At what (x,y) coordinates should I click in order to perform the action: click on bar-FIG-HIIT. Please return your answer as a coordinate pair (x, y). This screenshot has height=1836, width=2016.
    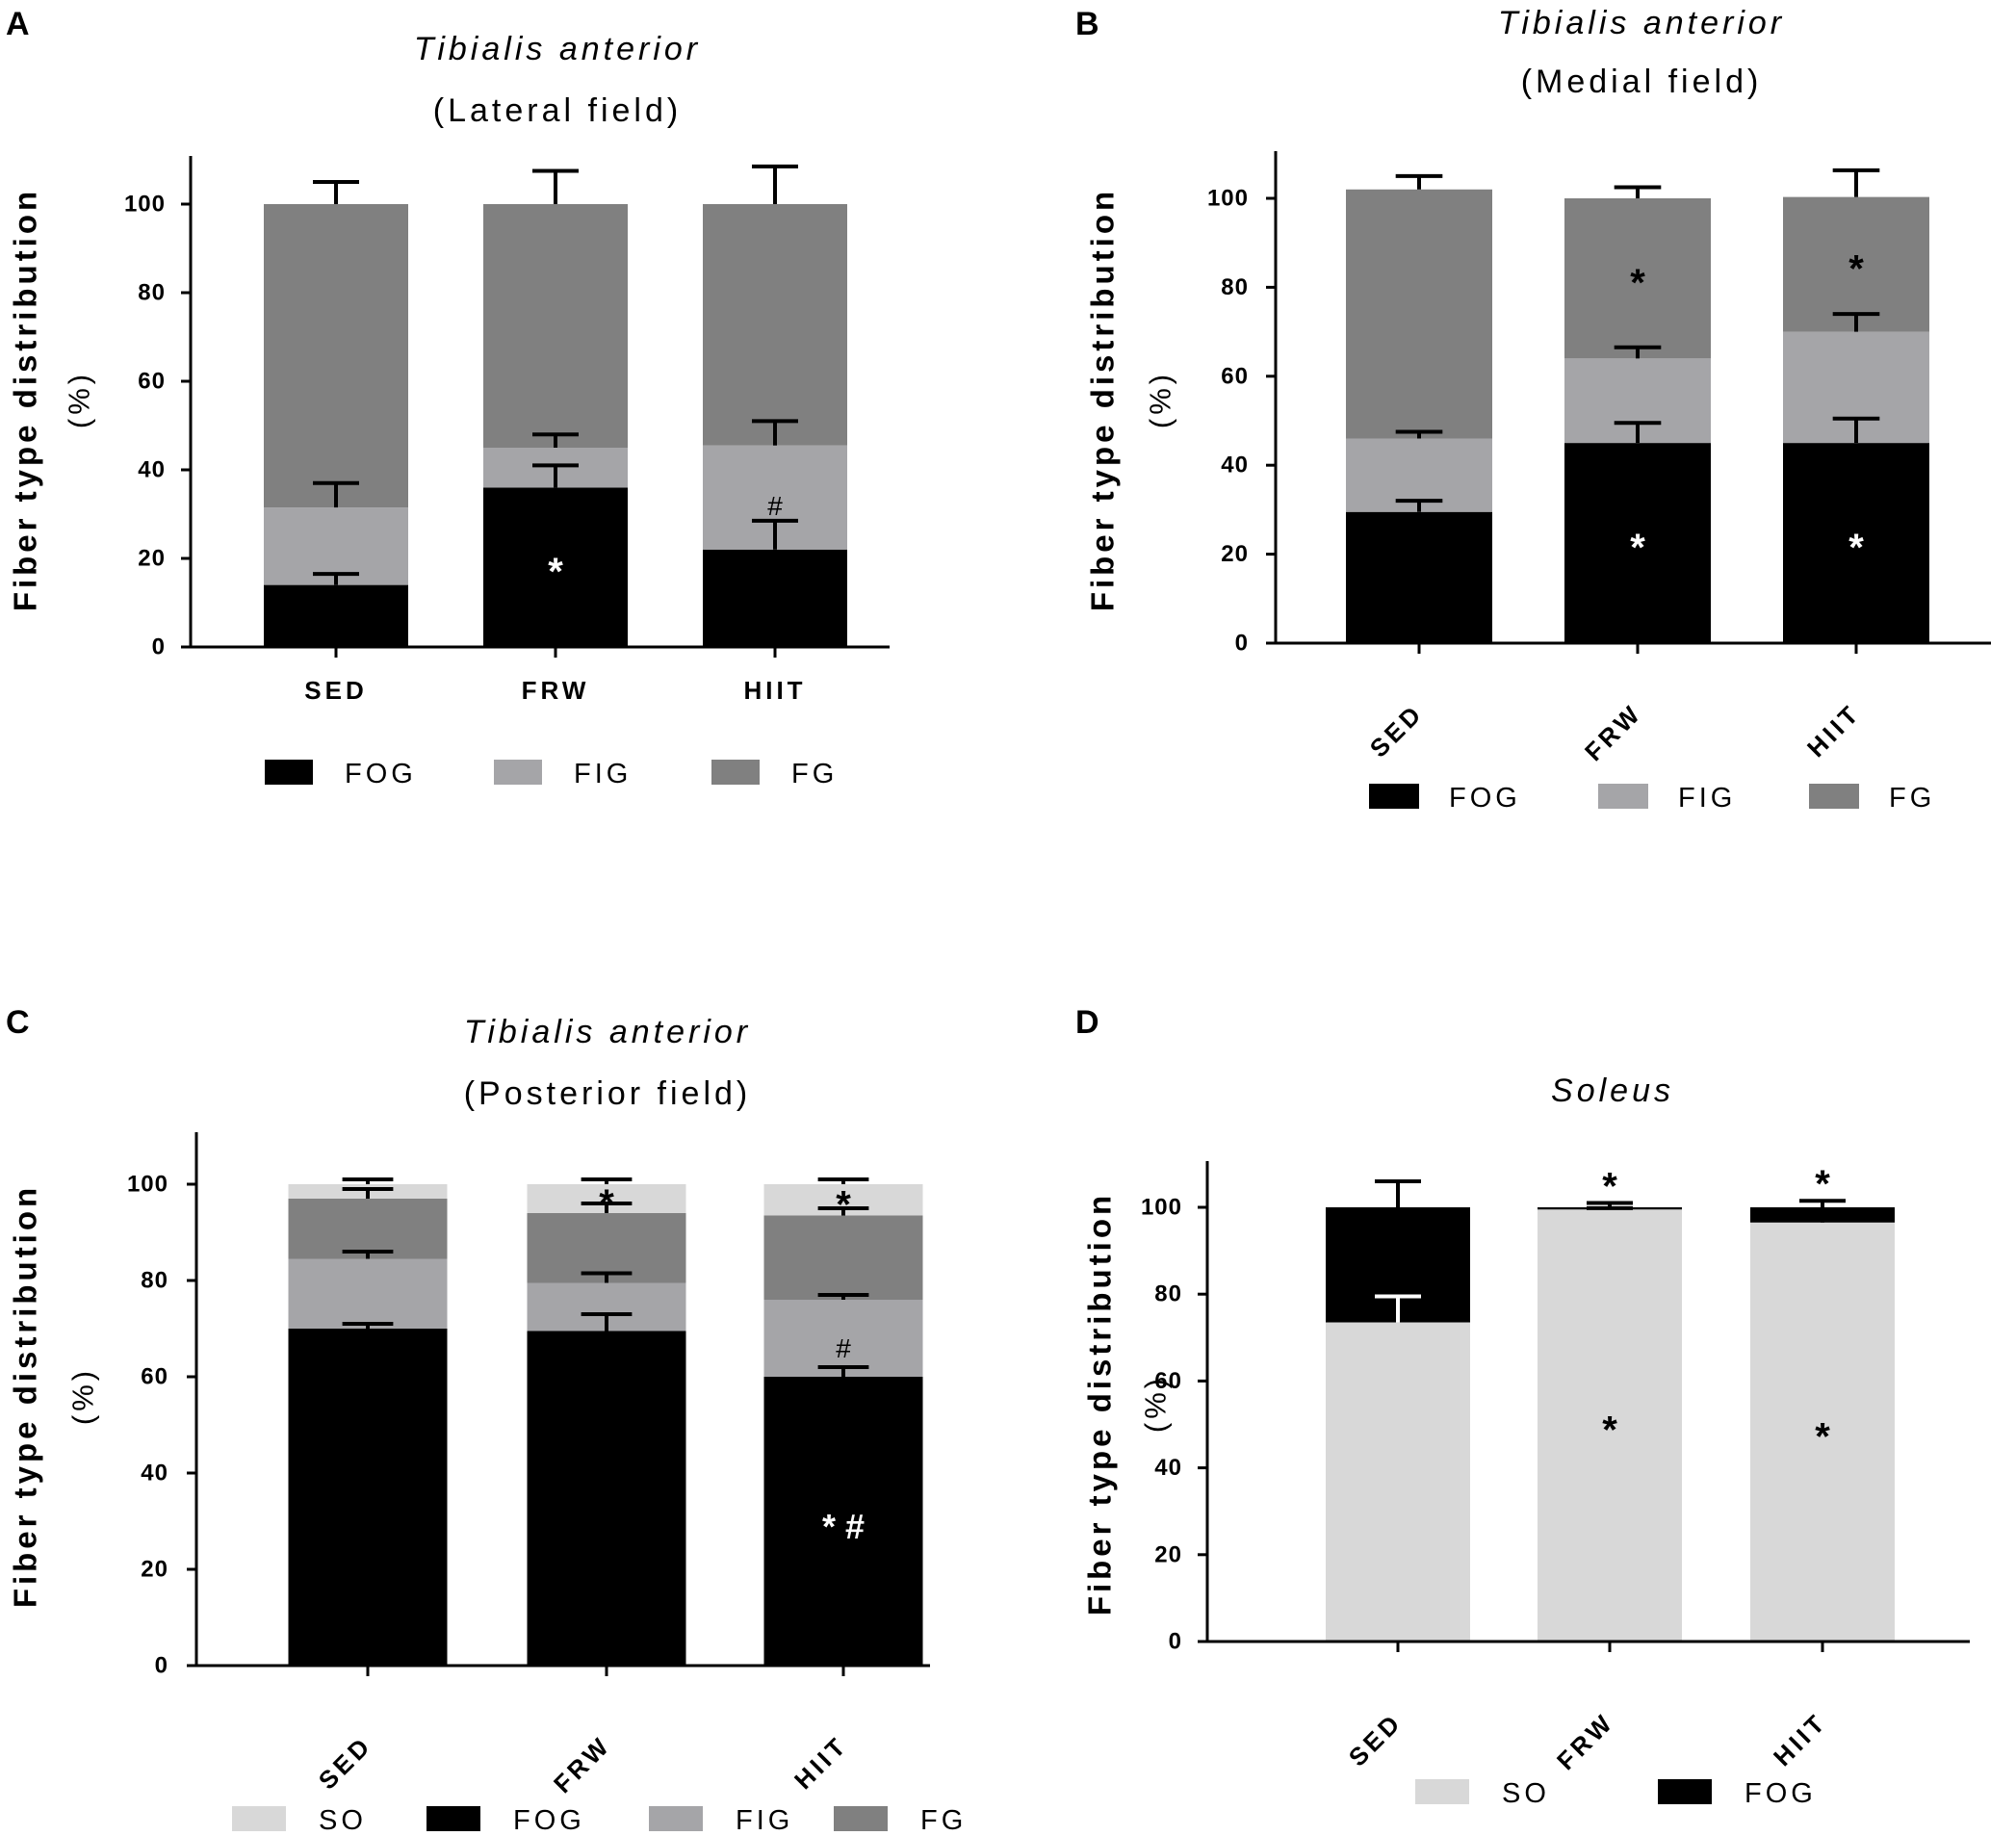
    Looking at the image, I should click on (843, 1338).